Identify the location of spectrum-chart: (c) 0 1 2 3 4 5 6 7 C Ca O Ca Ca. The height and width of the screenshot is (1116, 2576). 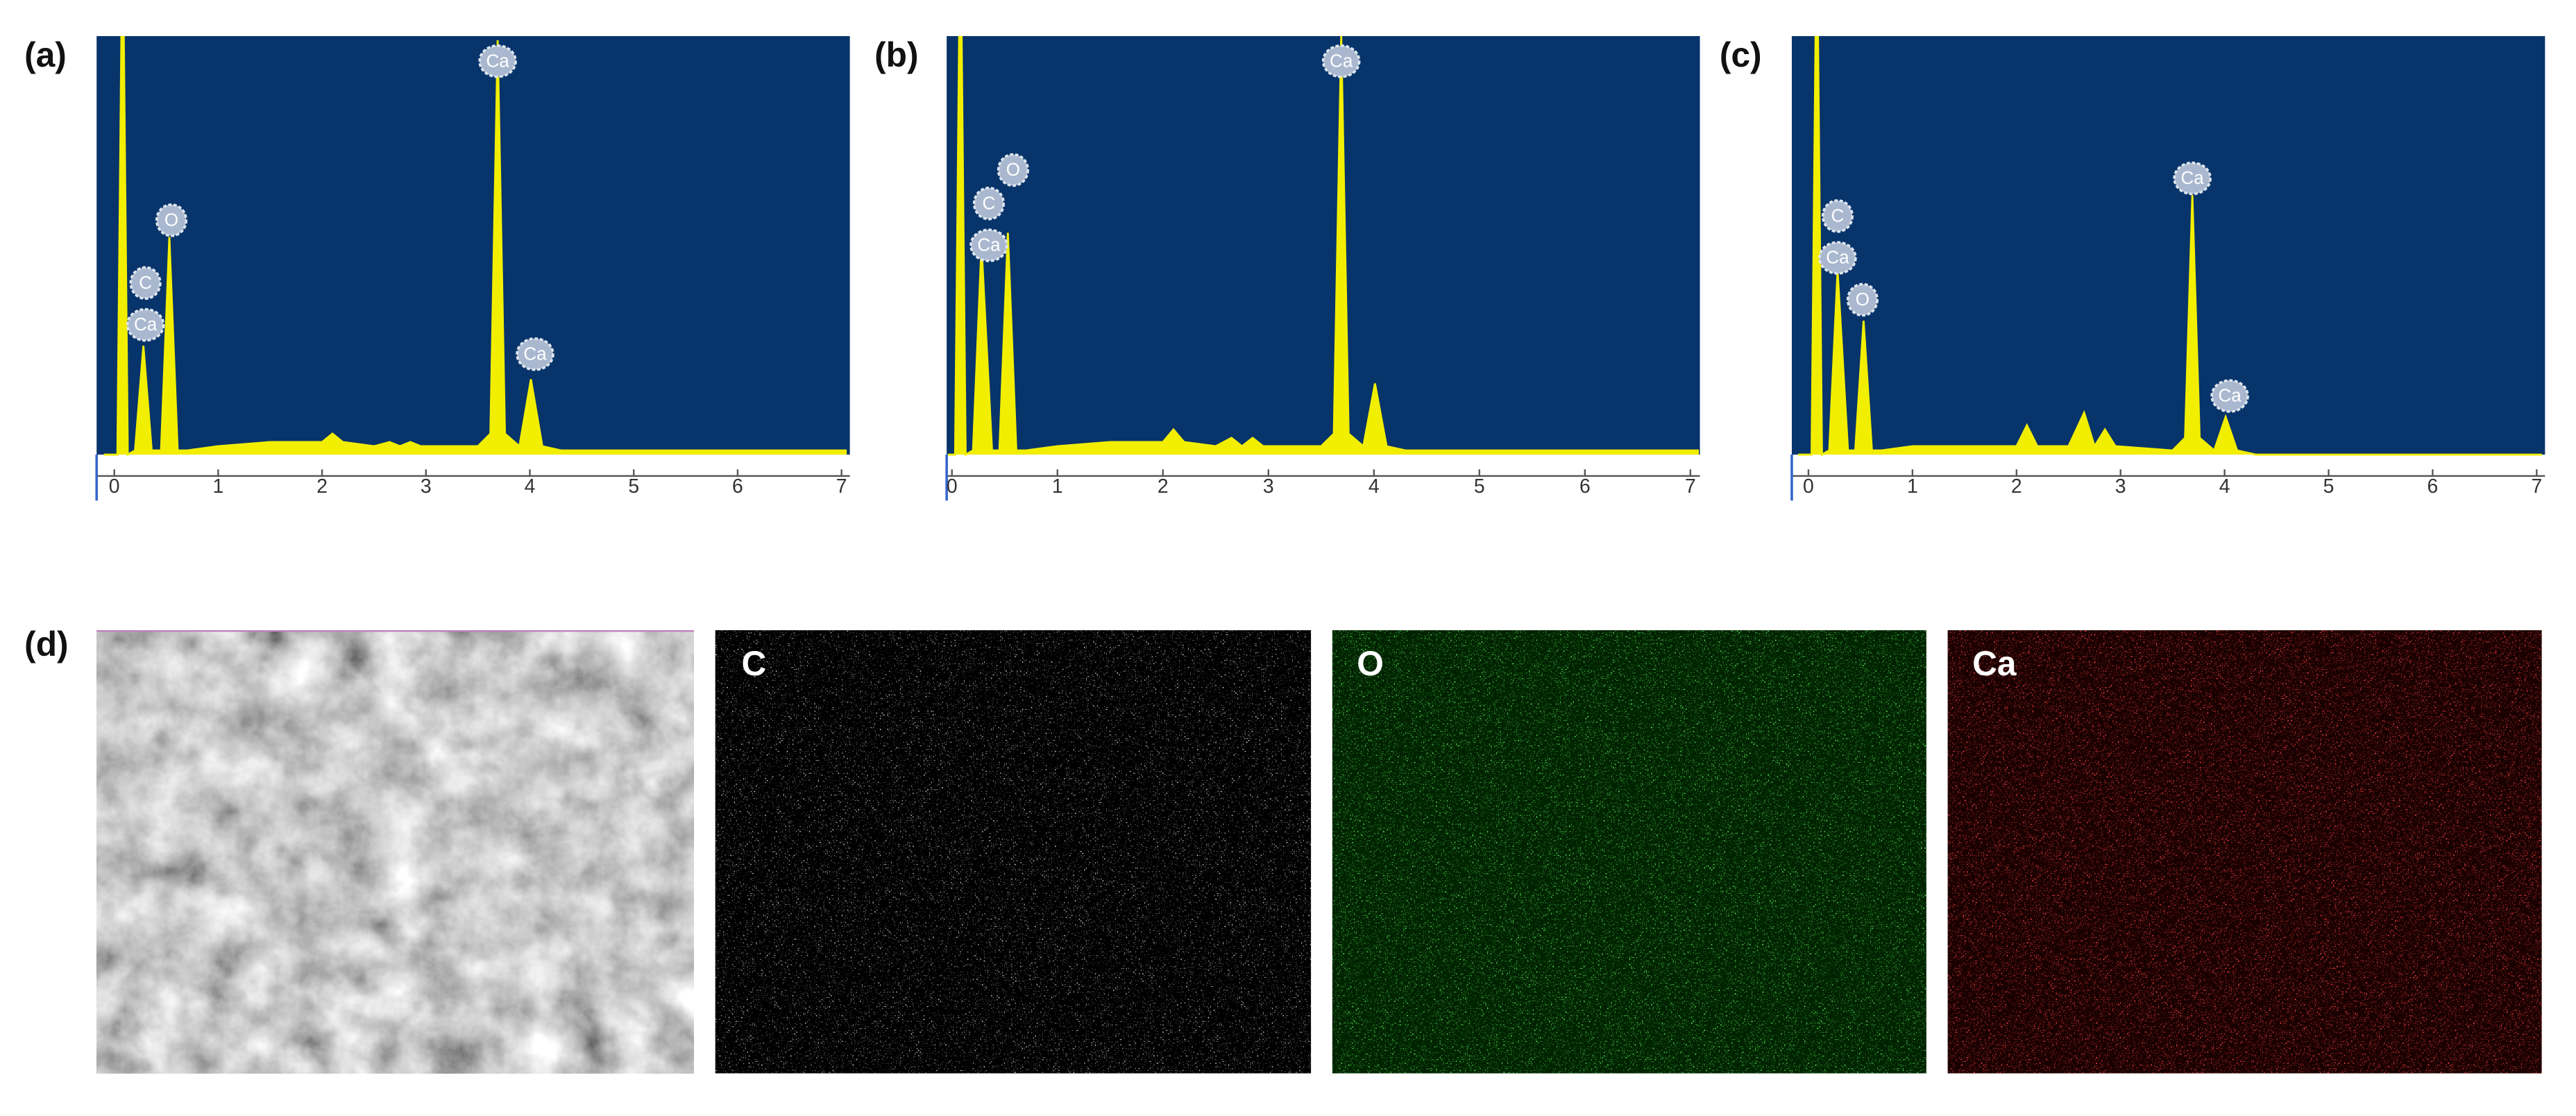
(2133, 268).